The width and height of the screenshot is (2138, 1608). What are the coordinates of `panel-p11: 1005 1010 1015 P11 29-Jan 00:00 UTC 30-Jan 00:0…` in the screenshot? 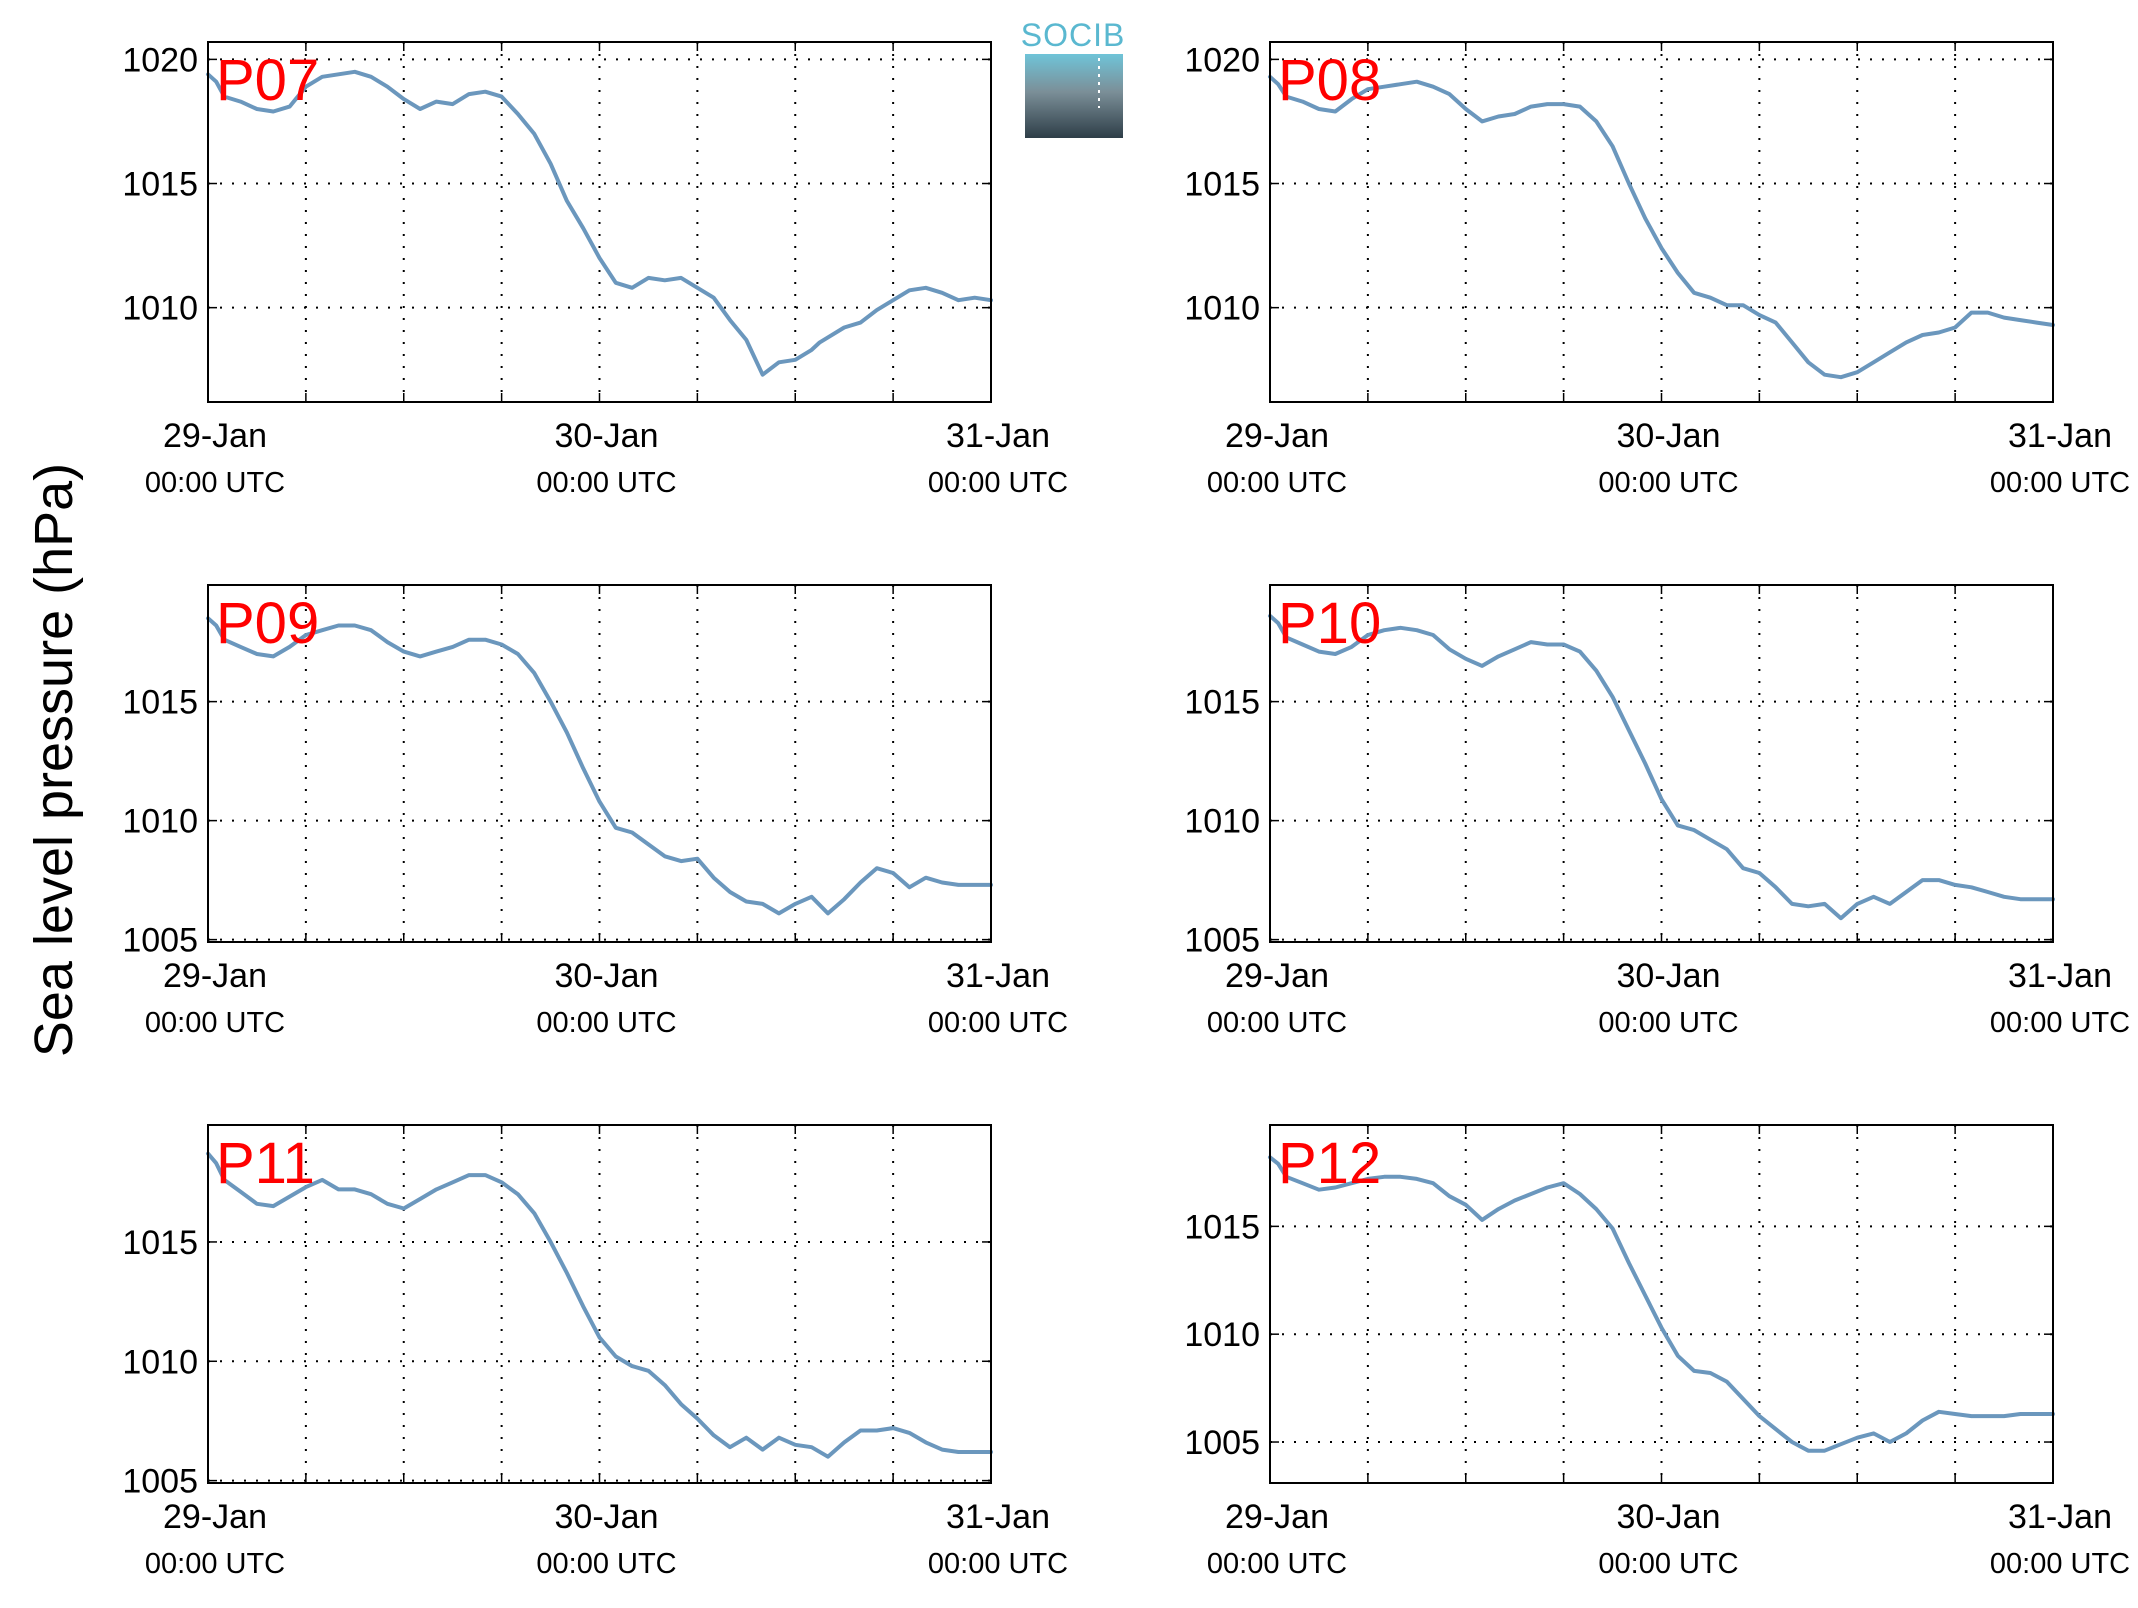 It's located at (595, 1352).